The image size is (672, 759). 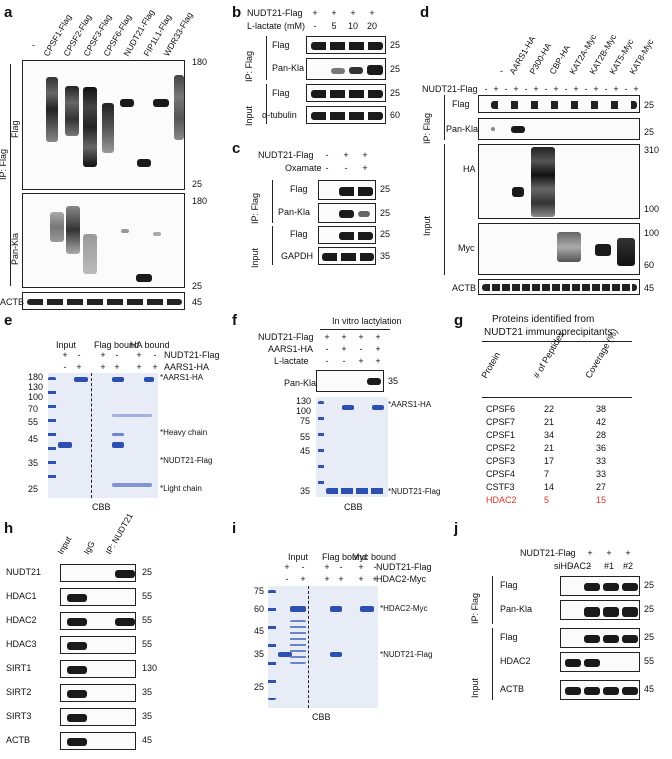 What do you see at coordinates (425, 12) in the screenshot?
I see `panel-letter-d: d` at bounding box center [425, 12].